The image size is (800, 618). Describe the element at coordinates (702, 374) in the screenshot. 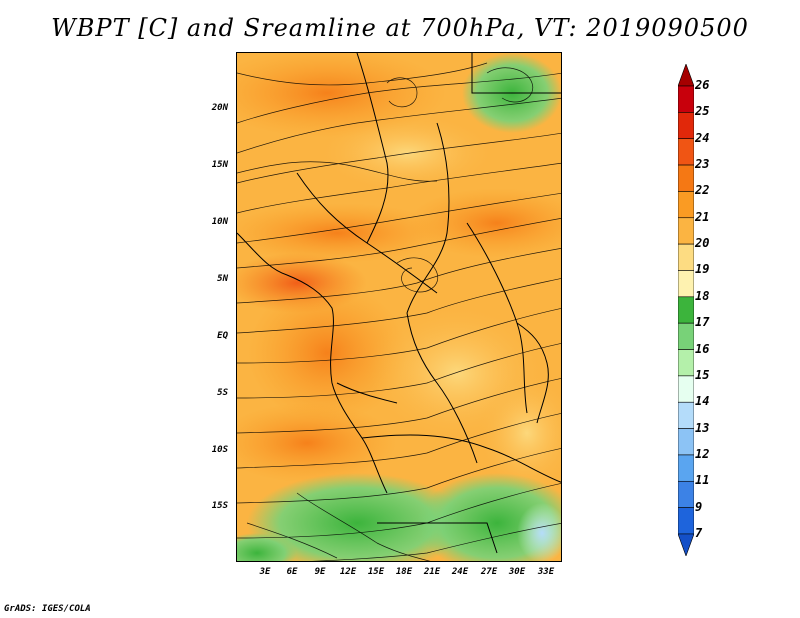

I see `colorbar-label: 15` at that location.